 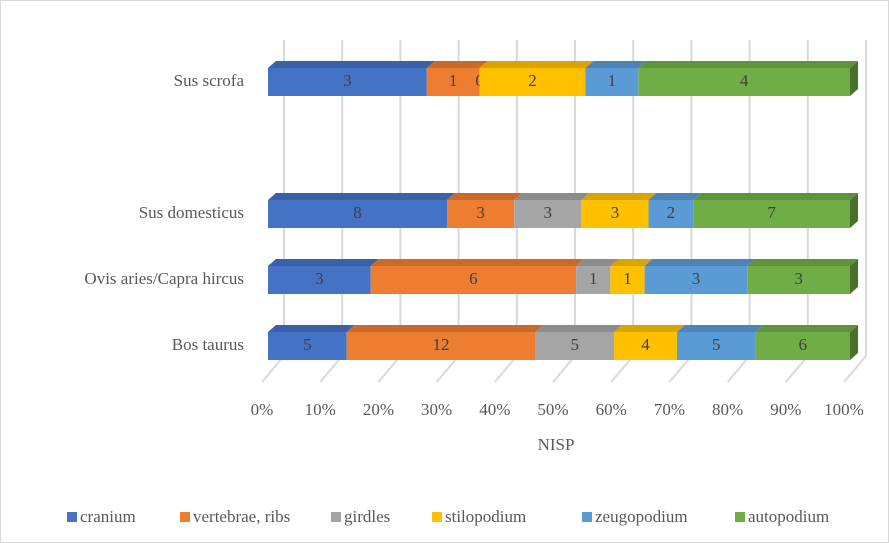 What do you see at coordinates (320, 409) in the screenshot?
I see `x-tick-label: 10%` at bounding box center [320, 409].